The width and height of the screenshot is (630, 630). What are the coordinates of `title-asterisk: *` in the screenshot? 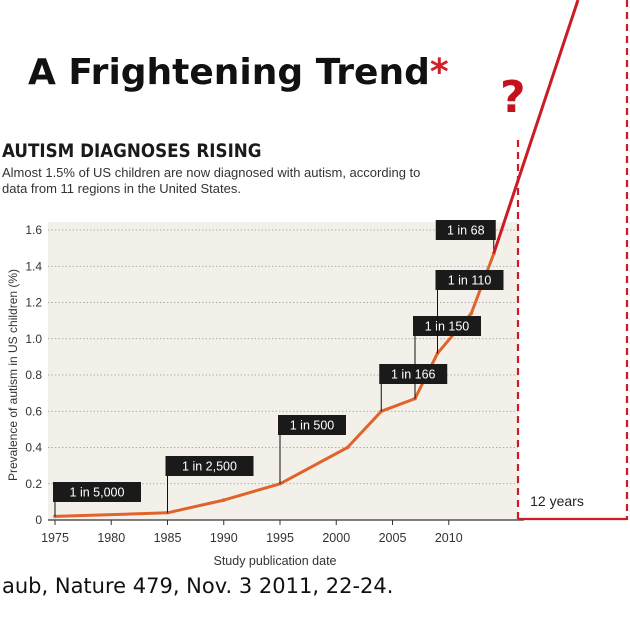 It's located at (439, 72).